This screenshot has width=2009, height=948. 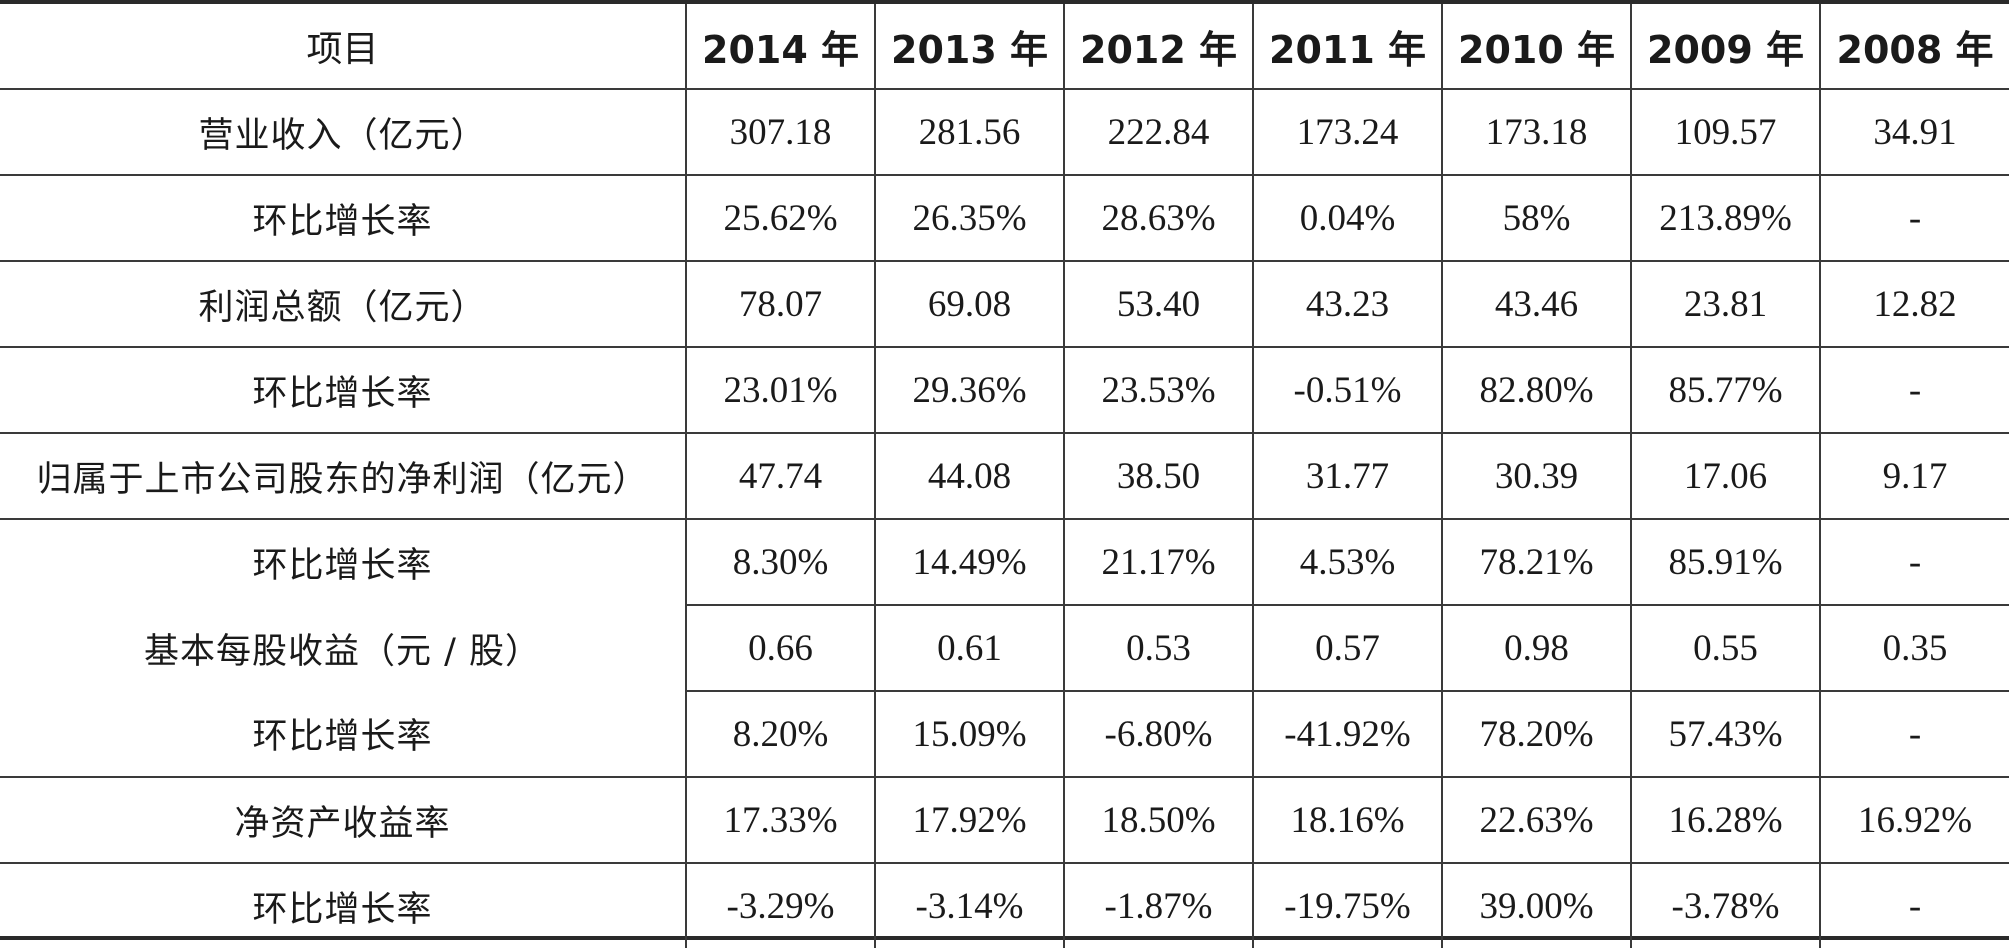 I want to click on header-year: 2013 年, so click(x=969, y=47).